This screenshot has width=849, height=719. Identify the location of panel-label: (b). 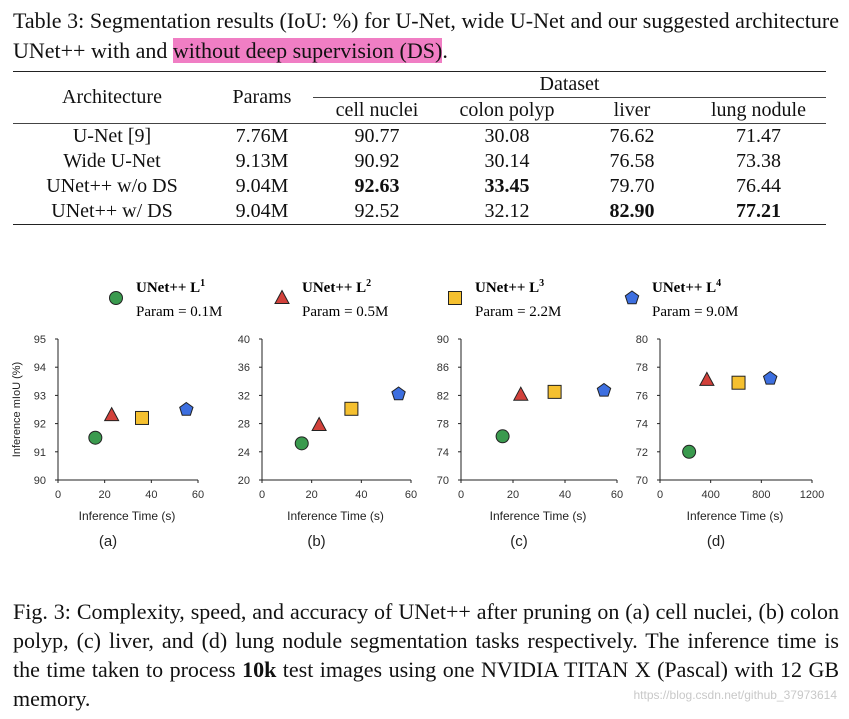
(316, 541).